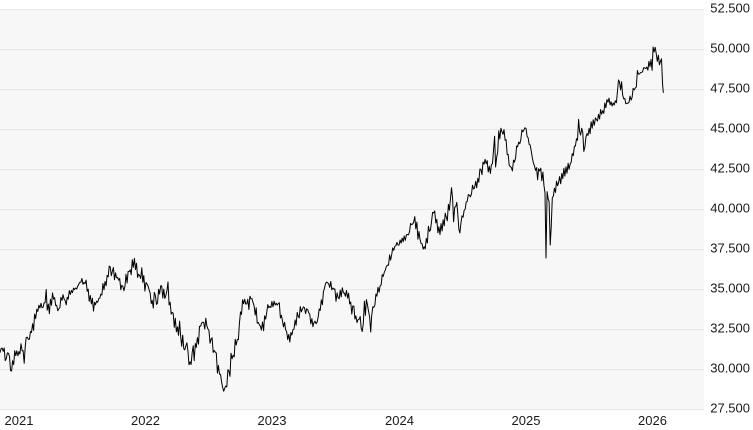 This screenshot has width=753, height=430. What do you see at coordinates (730, 288) in the screenshot?
I see `svg-text: 35.000` at bounding box center [730, 288].